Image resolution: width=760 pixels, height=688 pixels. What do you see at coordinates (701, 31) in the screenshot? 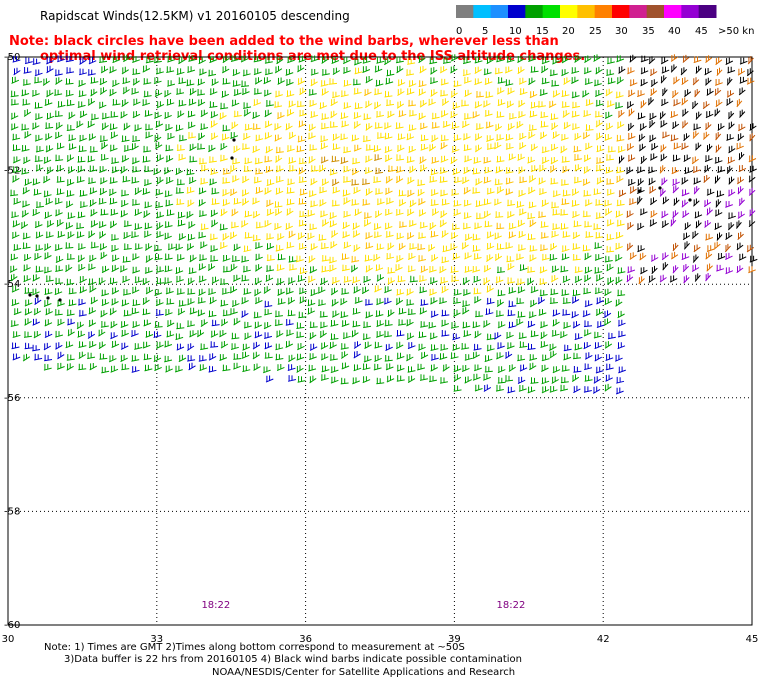
I see `colorbar-label: 45` at bounding box center [701, 31].